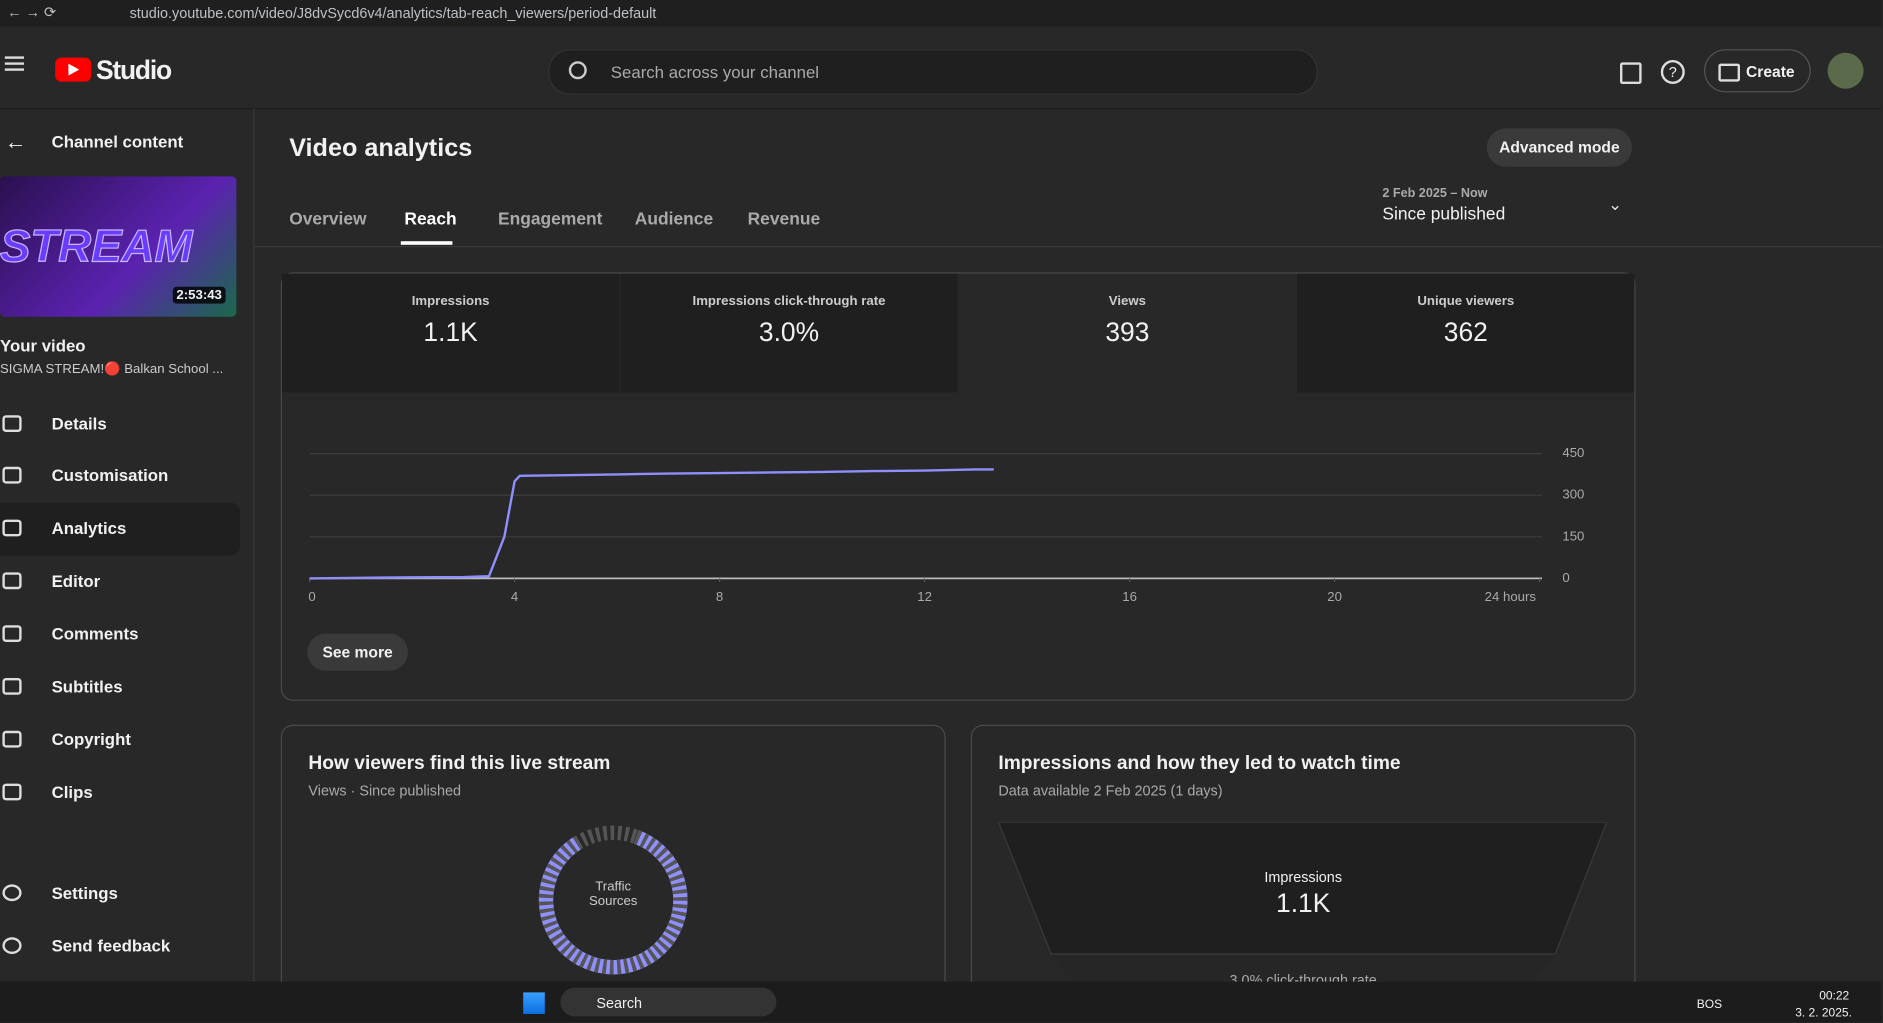 The width and height of the screenshot is (1883, 1023). Describe the element at coordinates (1573, 494) in the screenshot. I see `y-tick-label: 300` at that location.